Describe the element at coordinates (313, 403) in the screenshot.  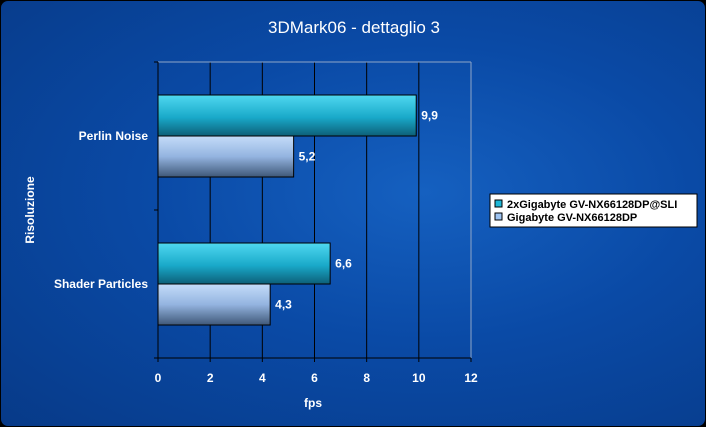
I see `x-axis-title: fps` at that location.